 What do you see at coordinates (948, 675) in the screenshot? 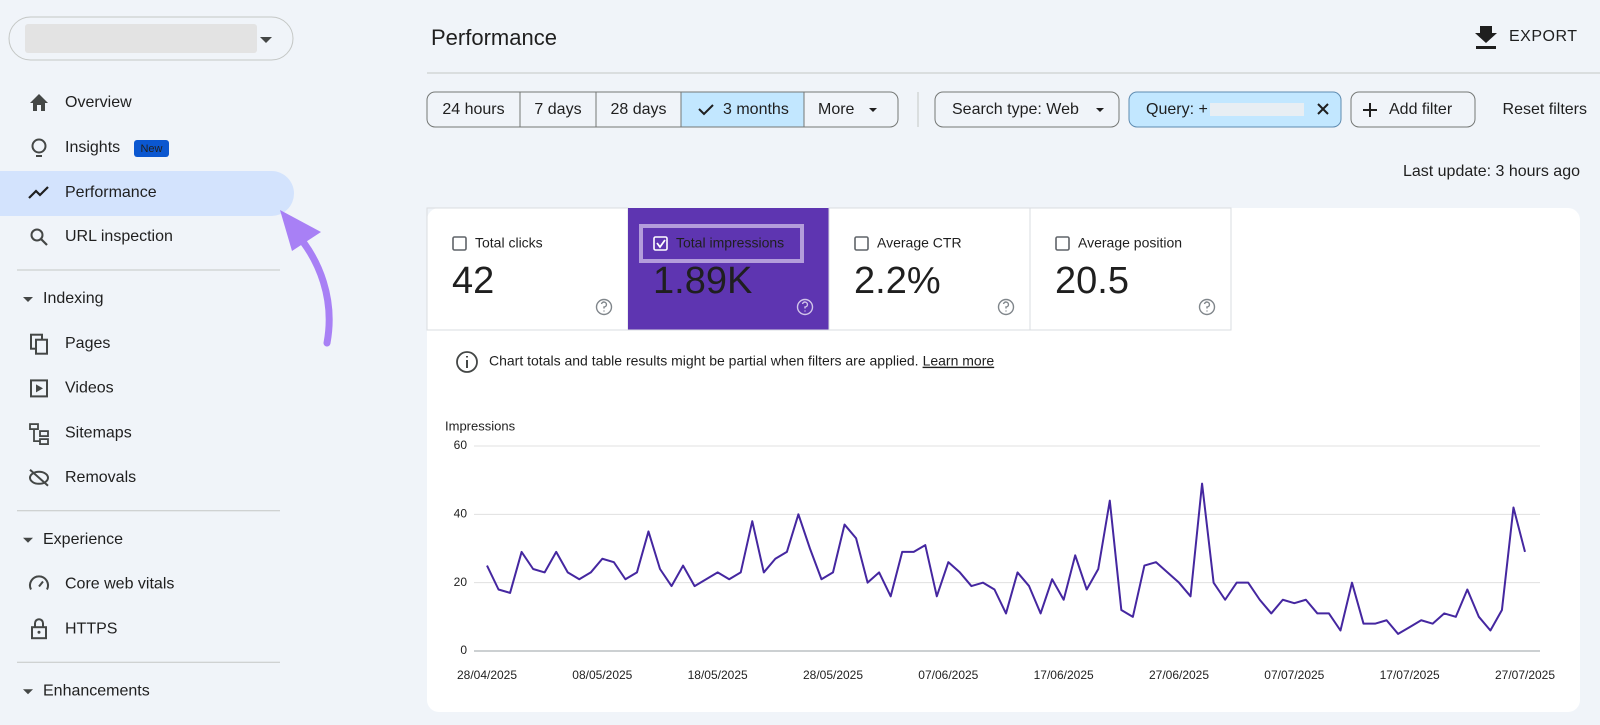
I see `x-tick-label: 07/06/2025` at bounding box center [948, 675].